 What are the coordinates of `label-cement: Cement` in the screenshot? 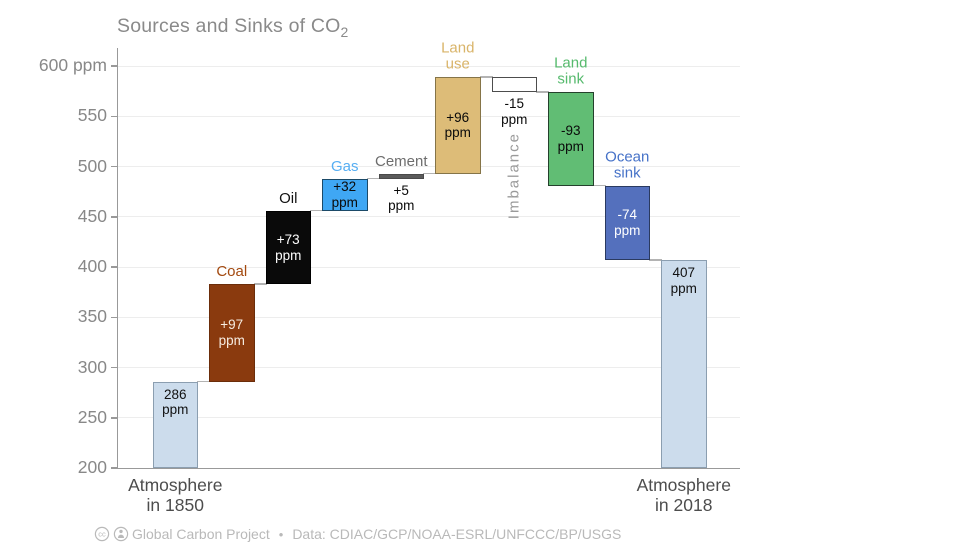 It's located at (401, 161).